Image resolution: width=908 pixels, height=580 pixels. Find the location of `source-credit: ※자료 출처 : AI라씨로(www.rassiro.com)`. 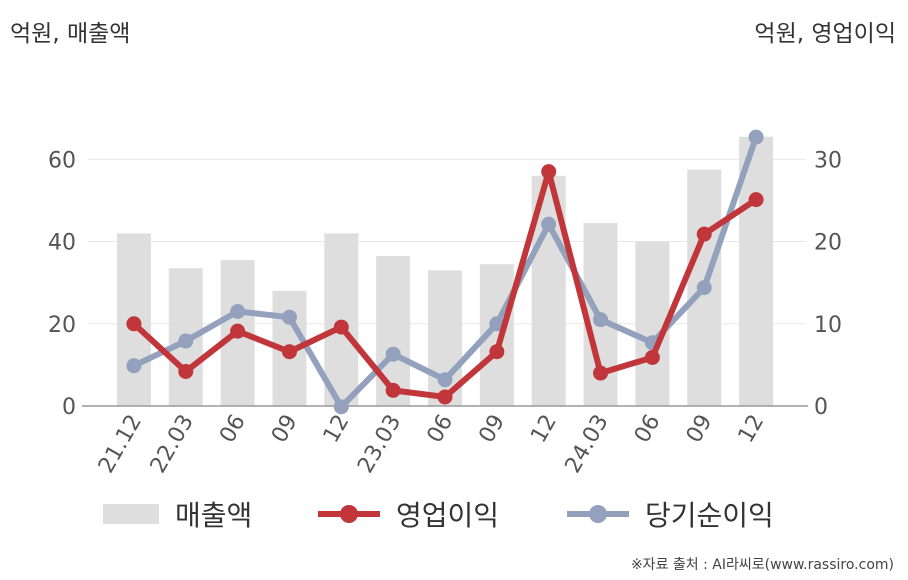

source-credit: ※자료 출처 : AI라씨로(www.rassiro.com) is located at coordinates (762, 565).